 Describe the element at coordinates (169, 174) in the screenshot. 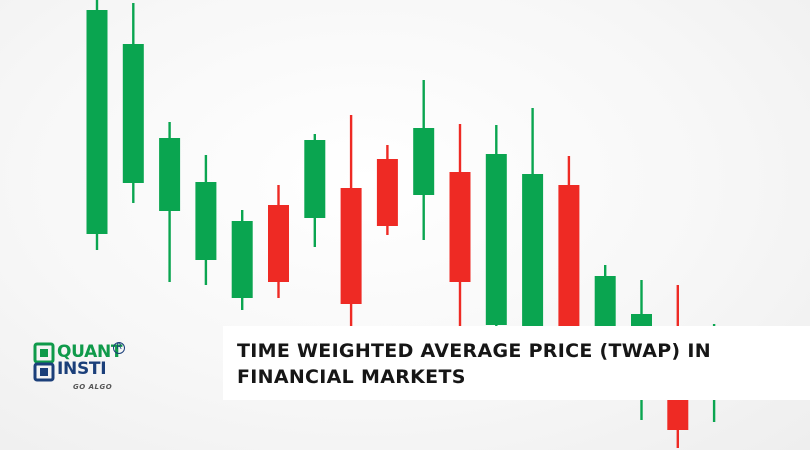

I see `candle-3-body` at that location.